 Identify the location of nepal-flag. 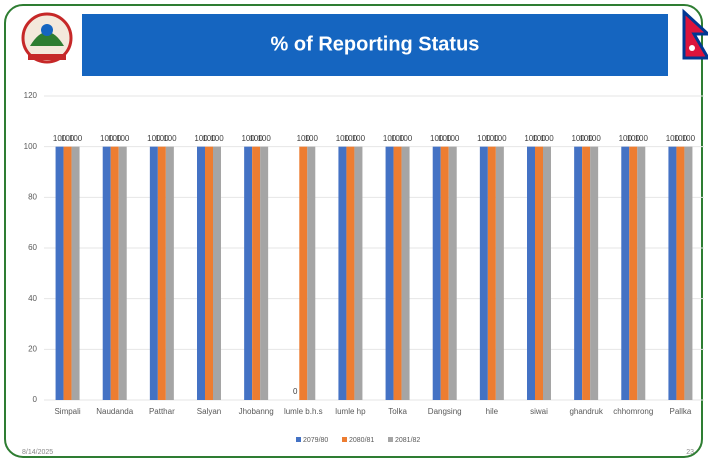
(695, 34).